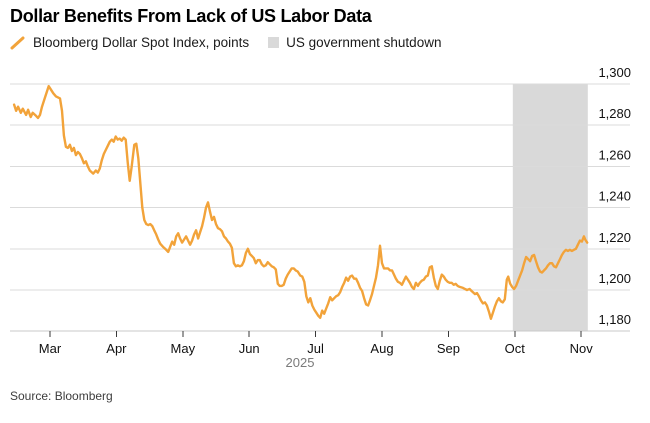 This screenshot has width=650, height=423. What do you see at coordinates (116, 348) in the screenshot?
I see `x-axis-label: Apr` at bounding box center [116, 348].